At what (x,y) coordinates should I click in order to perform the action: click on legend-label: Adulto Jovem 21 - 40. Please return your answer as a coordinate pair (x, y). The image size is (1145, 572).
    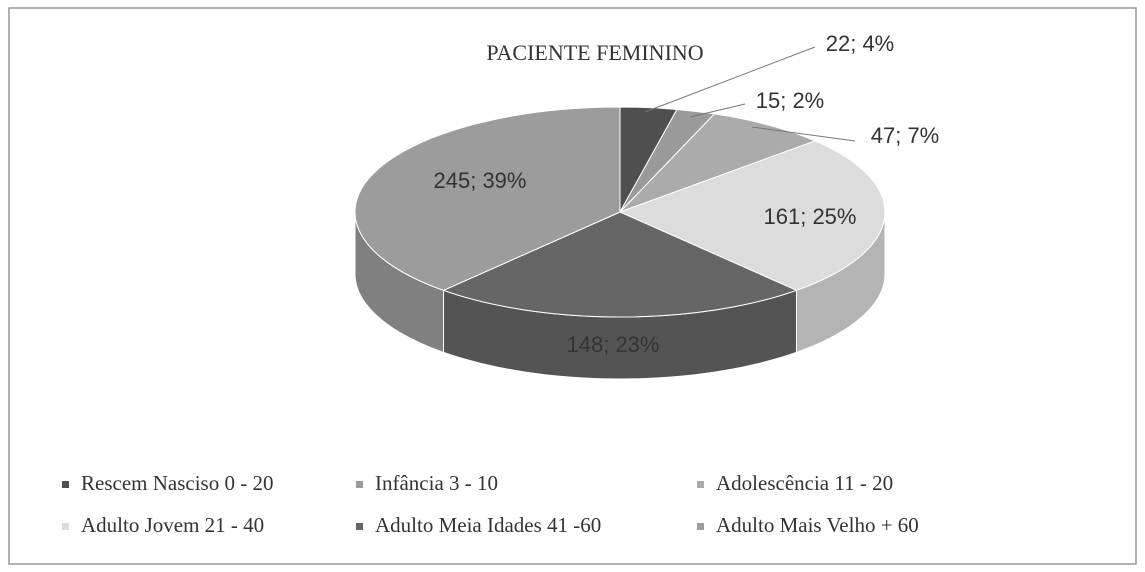
    Looking at the image, I should click on (172, 525).